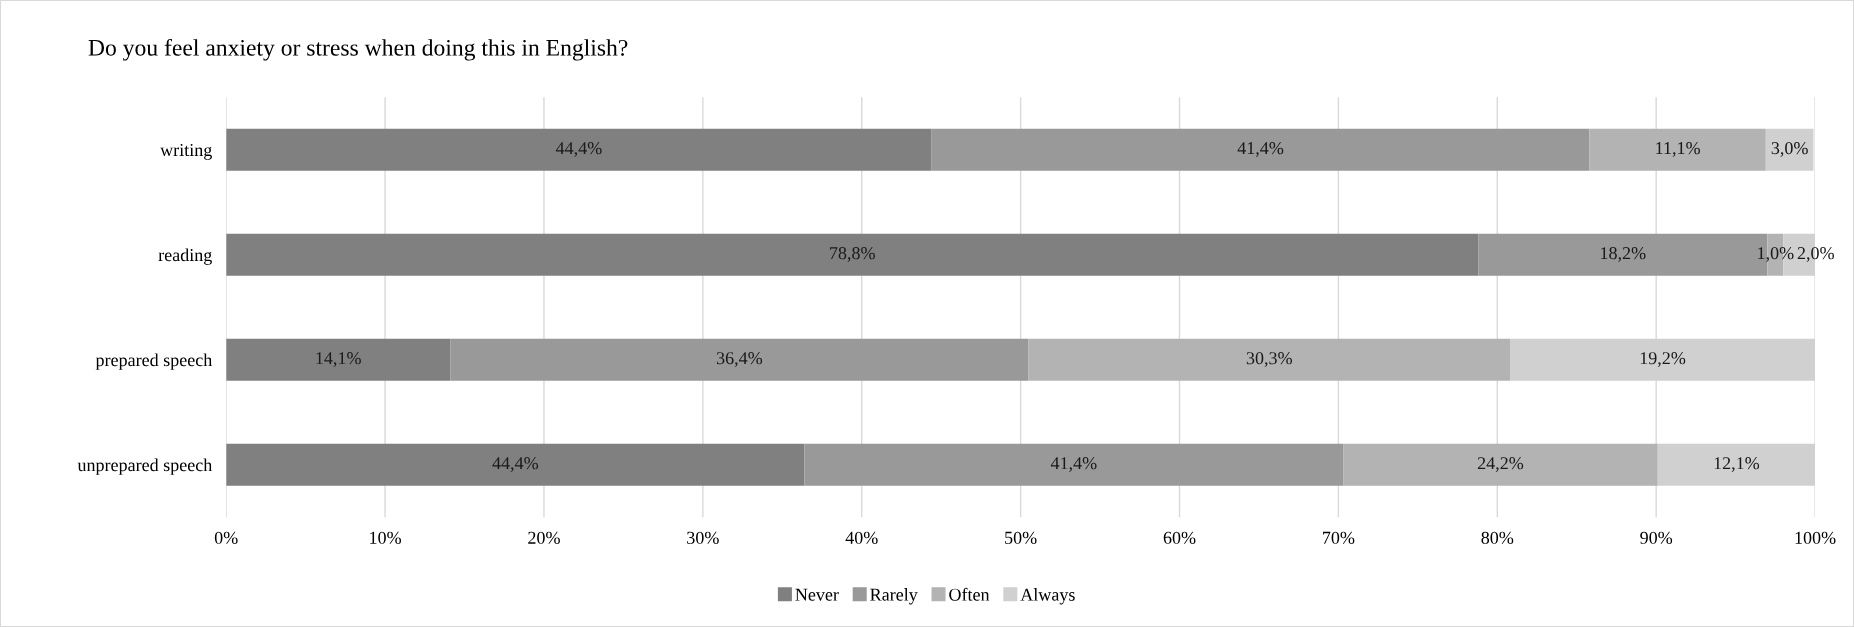 The height and width of the screenshot is (627, 1854). What do you see at coordinates (1021, 537) in the screenshot?
I see `x-tick-label: 50%` at bounding box center [1021, 537].